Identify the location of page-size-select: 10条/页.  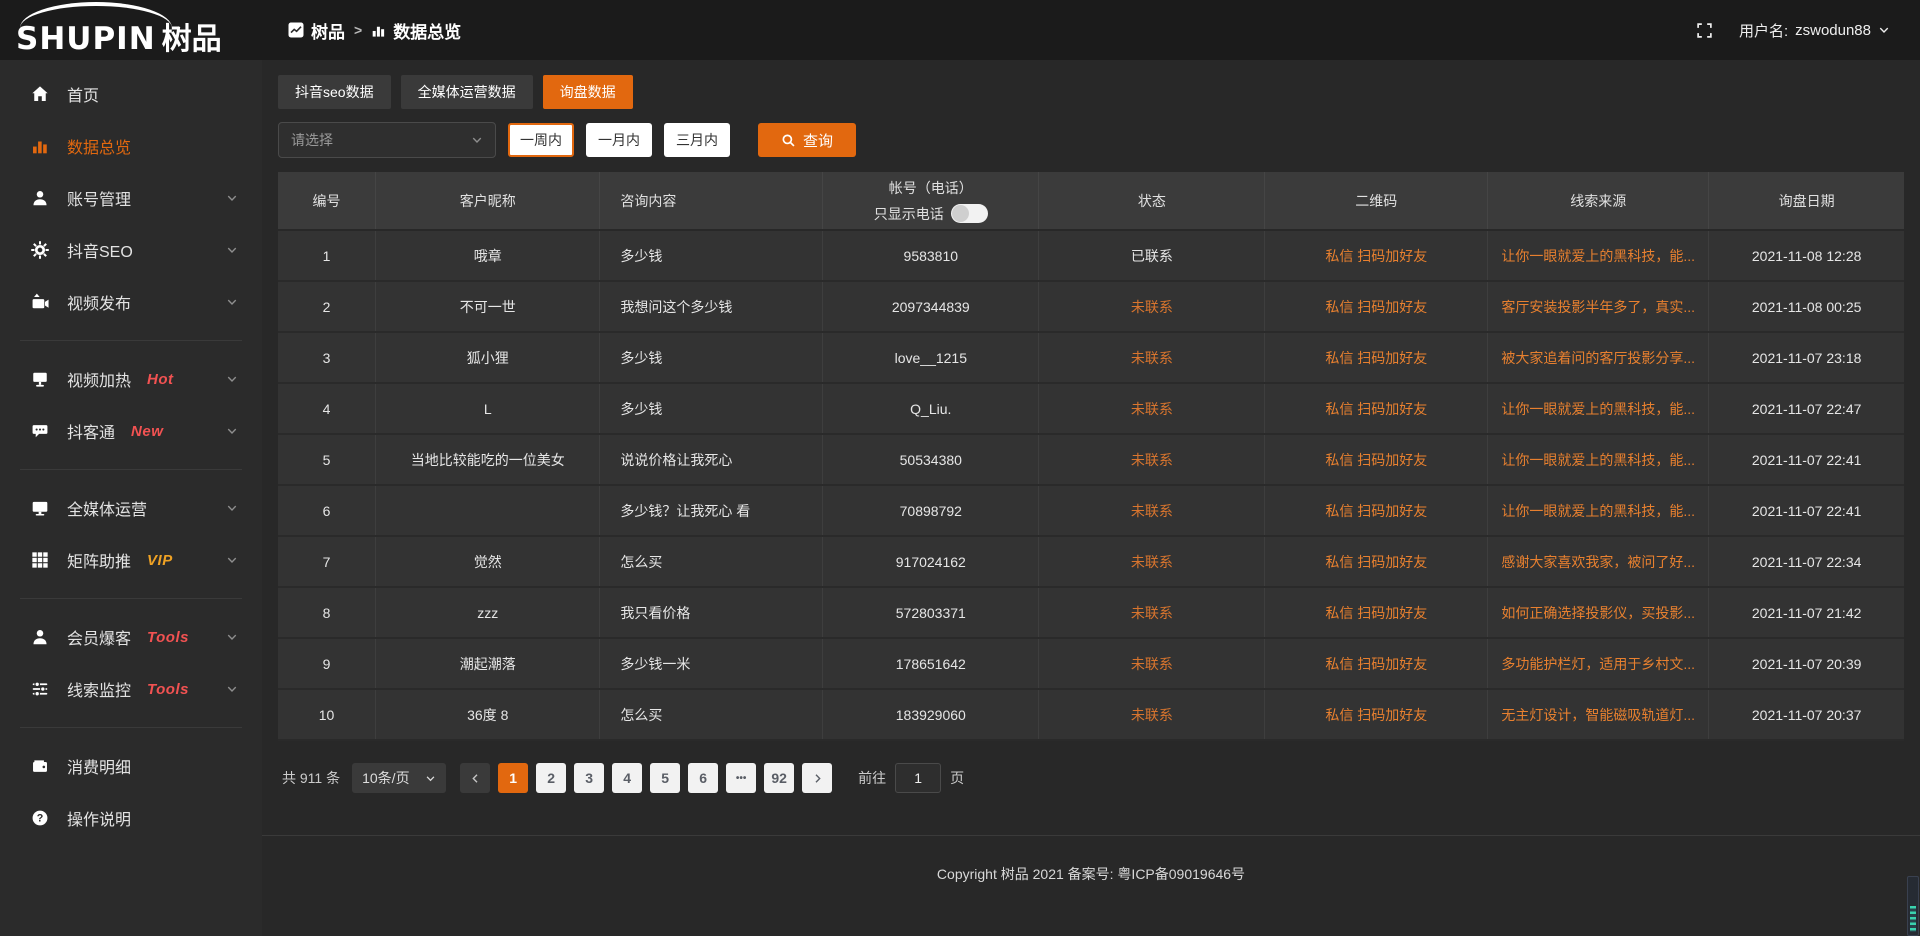
(399, 778).